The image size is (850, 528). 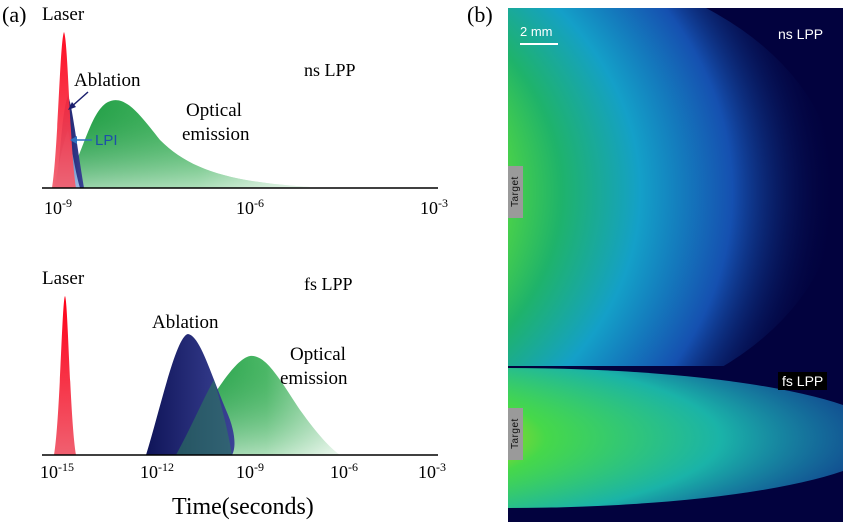 What do you see at coordinates (675, 438) in the screenshot?
I see `fs-plume` at bounding box center [675, 438].